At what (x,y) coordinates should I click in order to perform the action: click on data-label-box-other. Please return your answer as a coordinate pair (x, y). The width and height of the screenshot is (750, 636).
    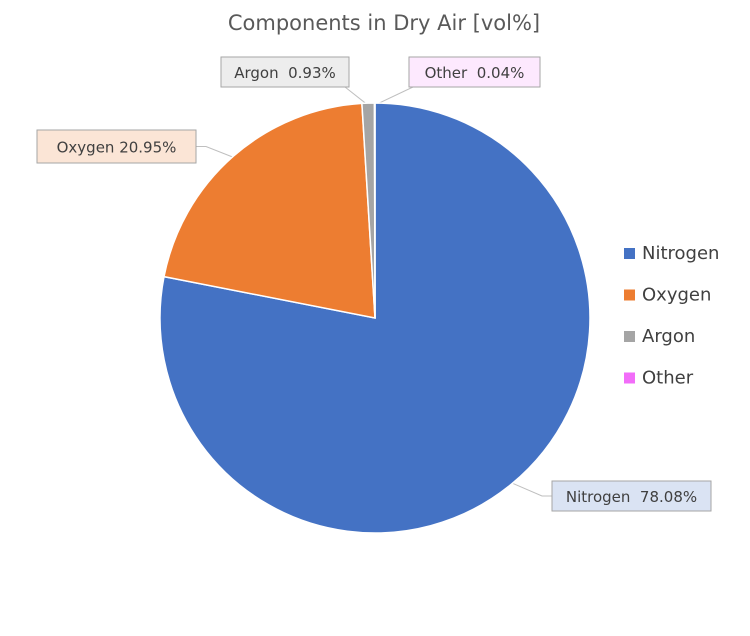
    Looking at the image, I should click on (474, 72).